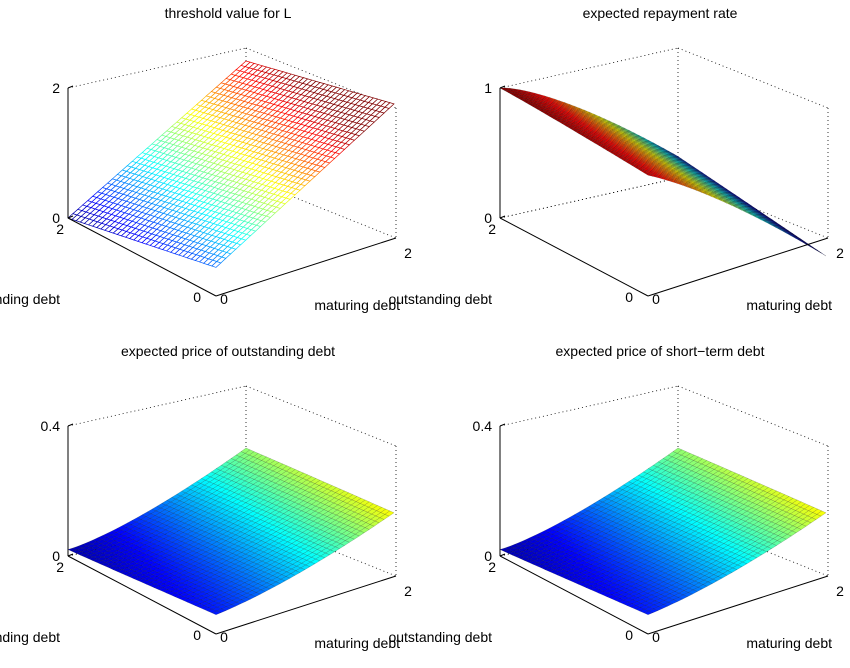 This screenshot has width=850, height=668. I want to click on z-tick-label: 0.4, so click(51, 426).